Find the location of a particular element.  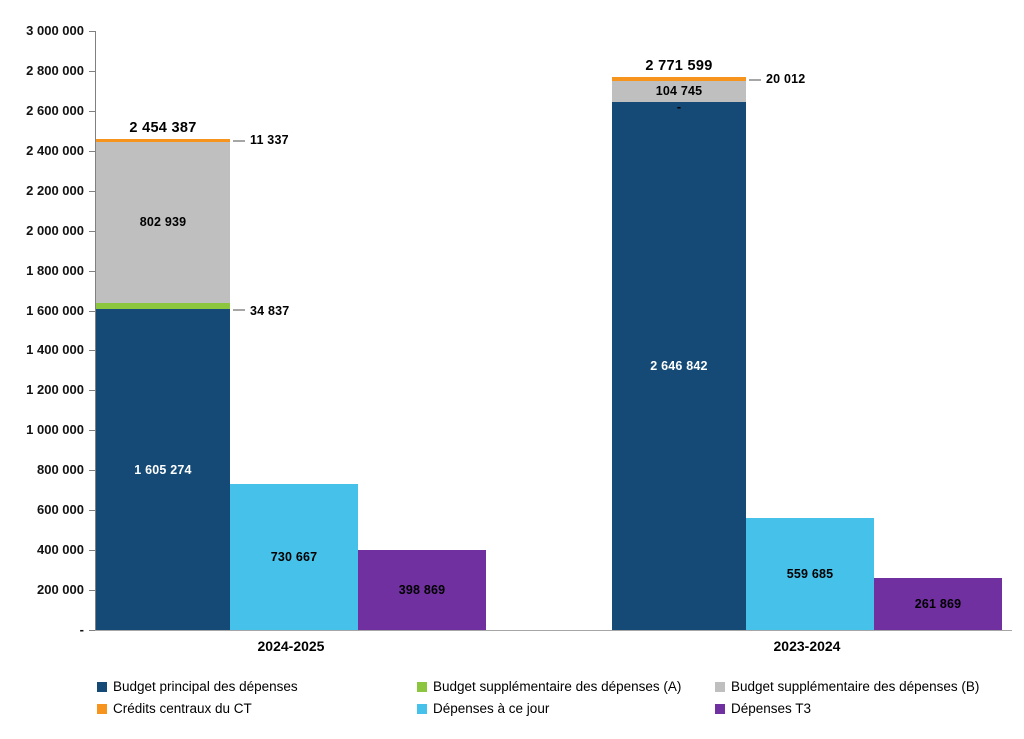

legend-label: Budget supplémentaire des dépenses (B) is located at coordinates (855, 686).